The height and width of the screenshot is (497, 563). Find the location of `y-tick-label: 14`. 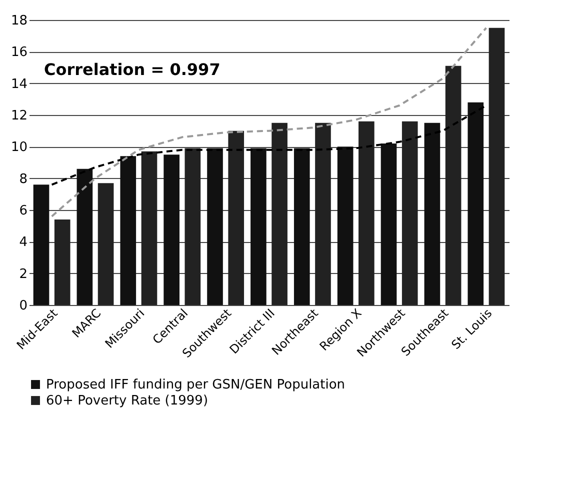

y-tick-label: 14 is located at coordinates (19, 84).